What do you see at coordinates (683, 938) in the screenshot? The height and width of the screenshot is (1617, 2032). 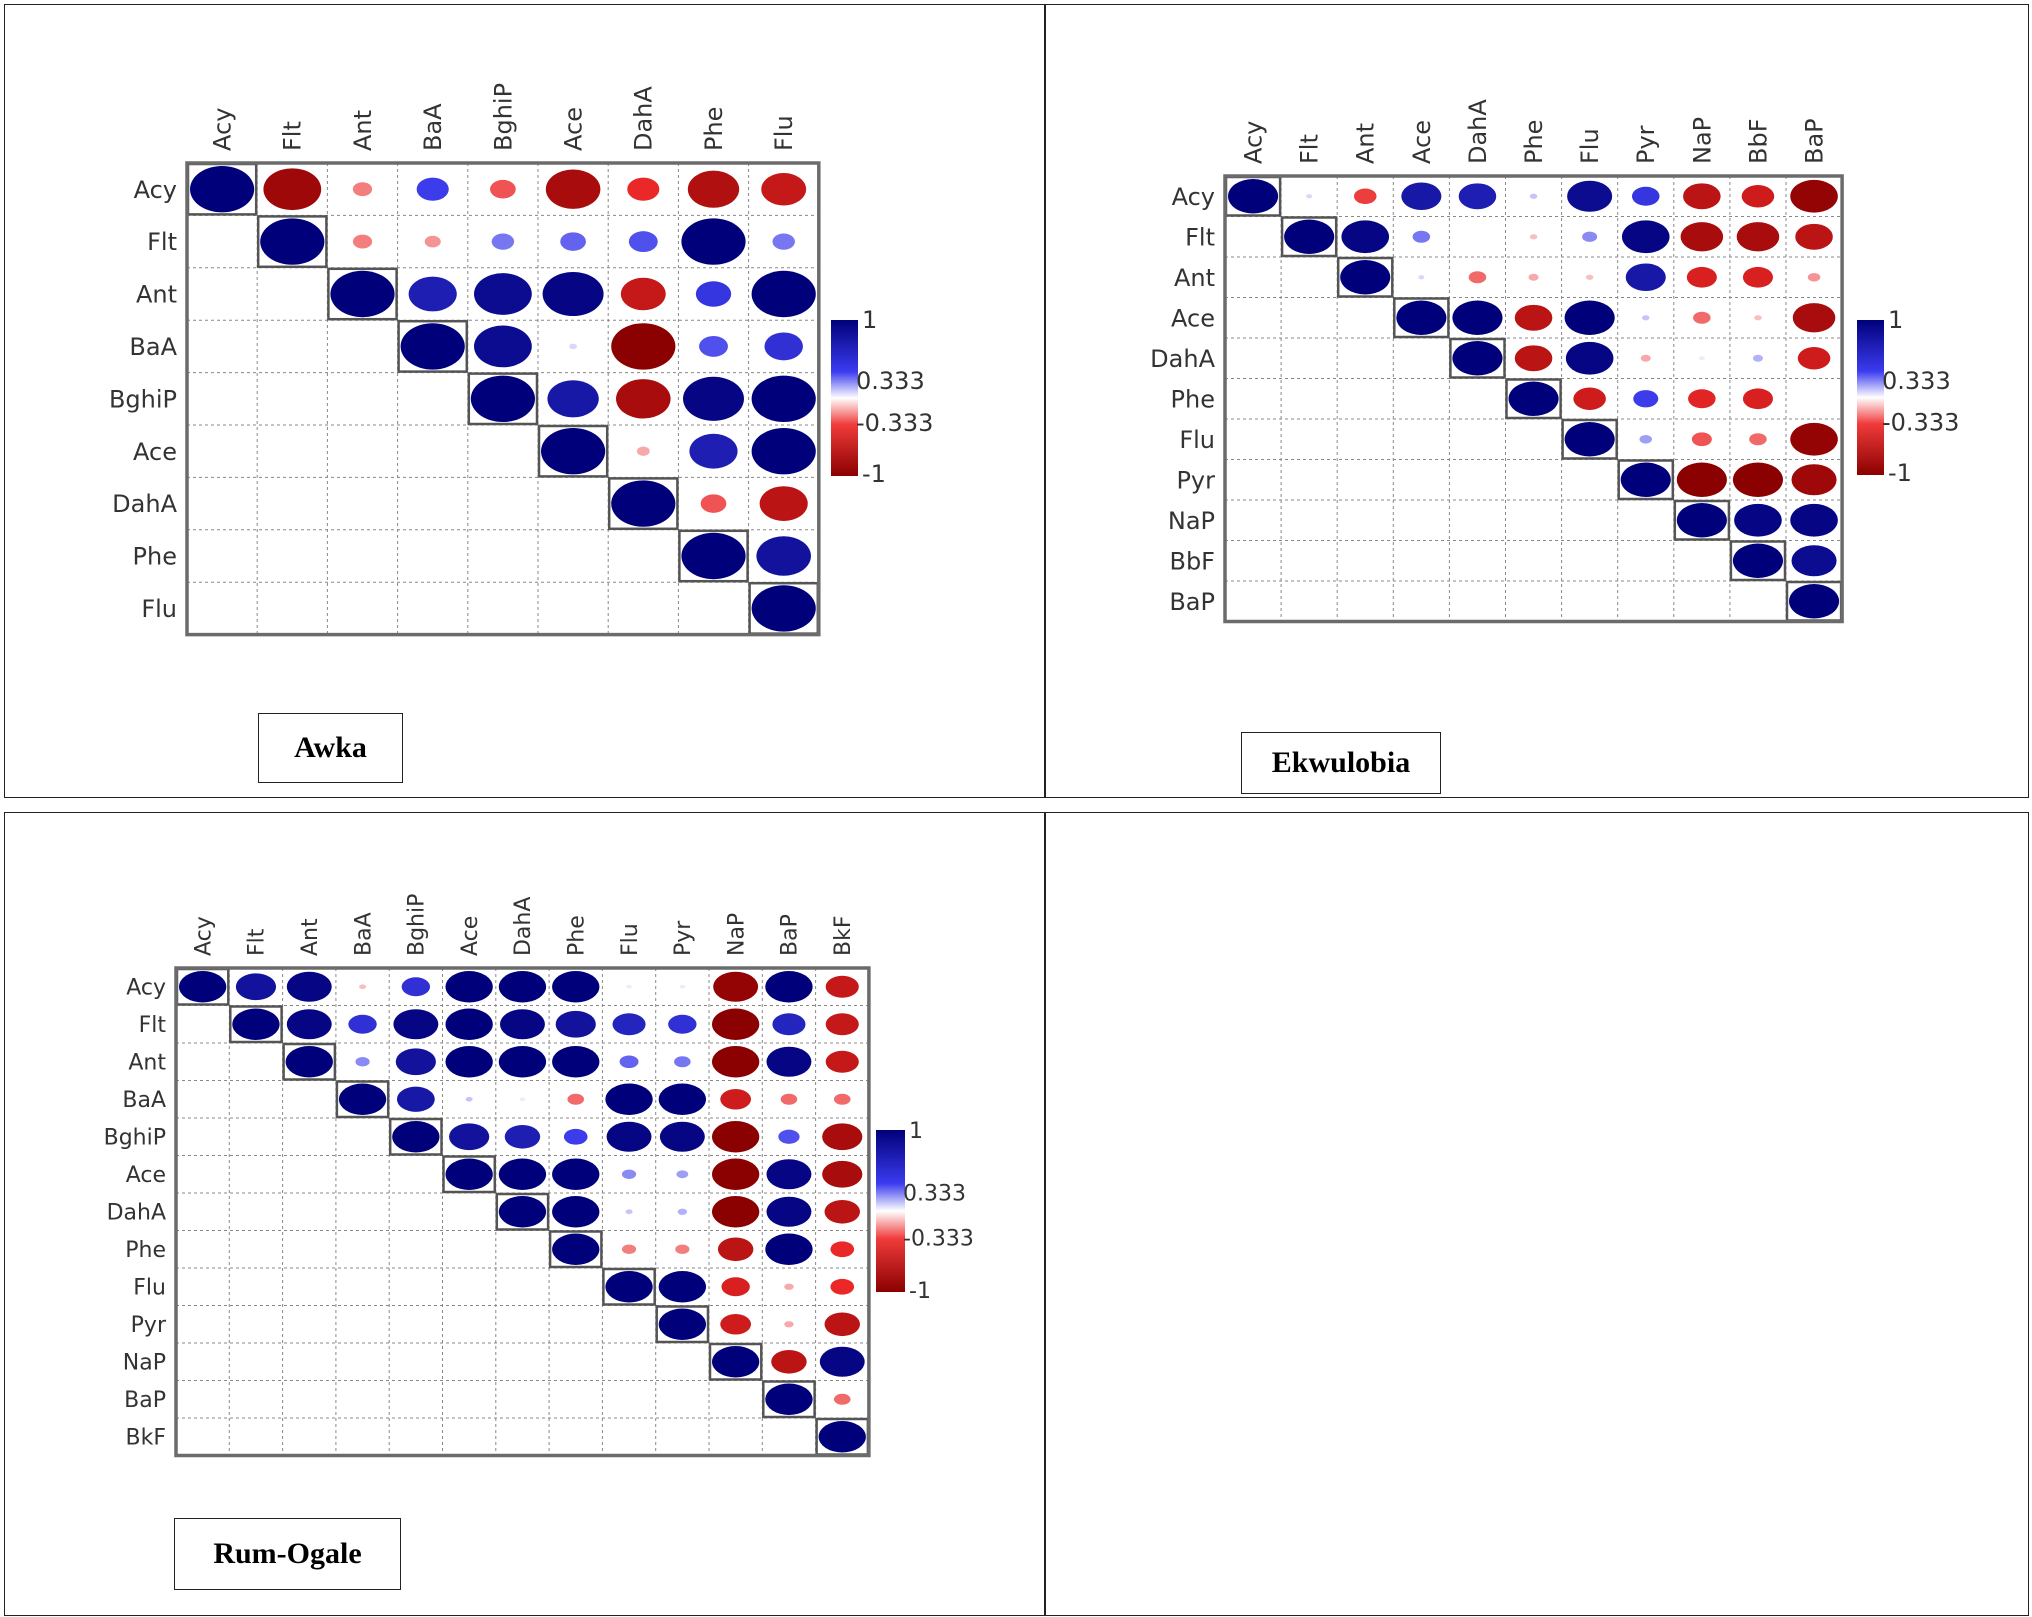 I see `column-label-Pyr: Pyr` at bounding box center [683, 938].